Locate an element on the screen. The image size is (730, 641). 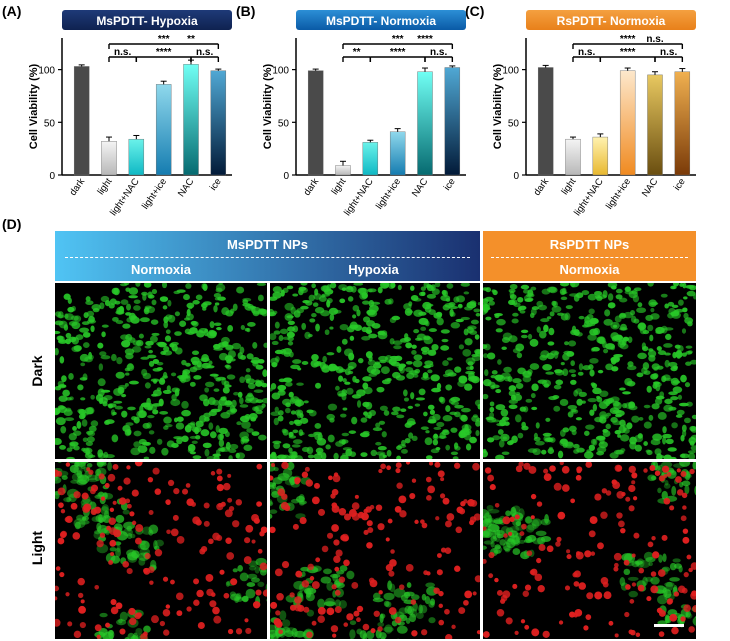
x-tick-label: NAC is located at coordinates (650, 187).